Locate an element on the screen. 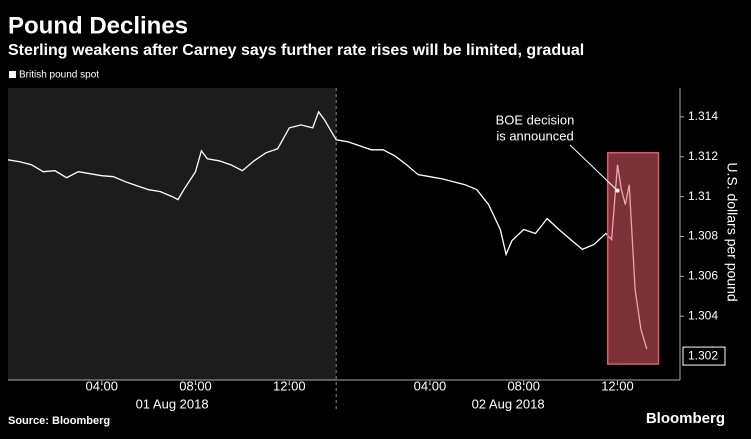 The height and width of the screenshot is (439, 751). x-group-label: 02 Aug 2018 is located at coordinates (508, 403).